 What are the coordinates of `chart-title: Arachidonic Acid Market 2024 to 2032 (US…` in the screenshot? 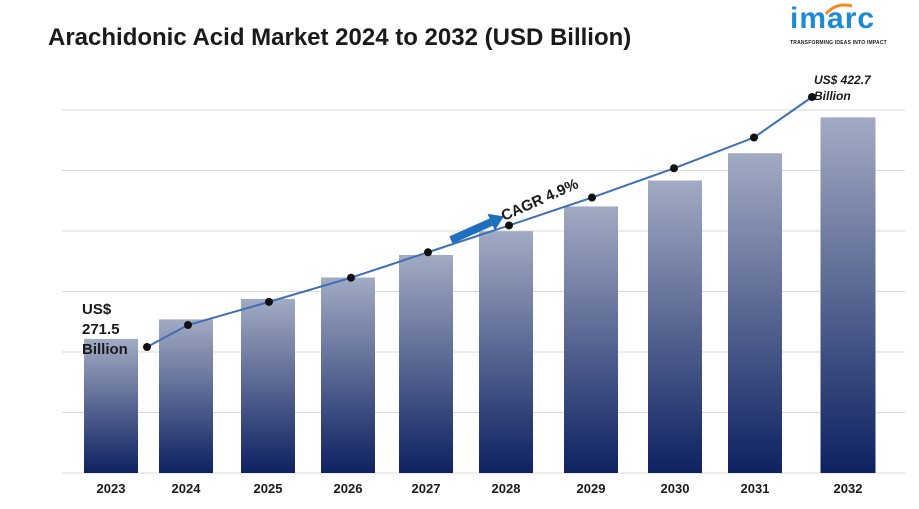 It's located at (340, 37).